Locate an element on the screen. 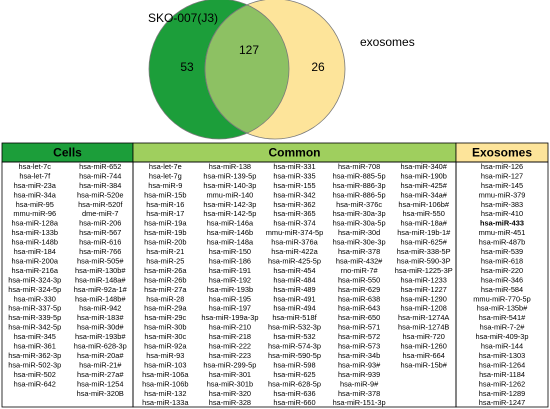 The height and width of the screenshot is (409, 550). right-outline is located at coordinates (275, 70).